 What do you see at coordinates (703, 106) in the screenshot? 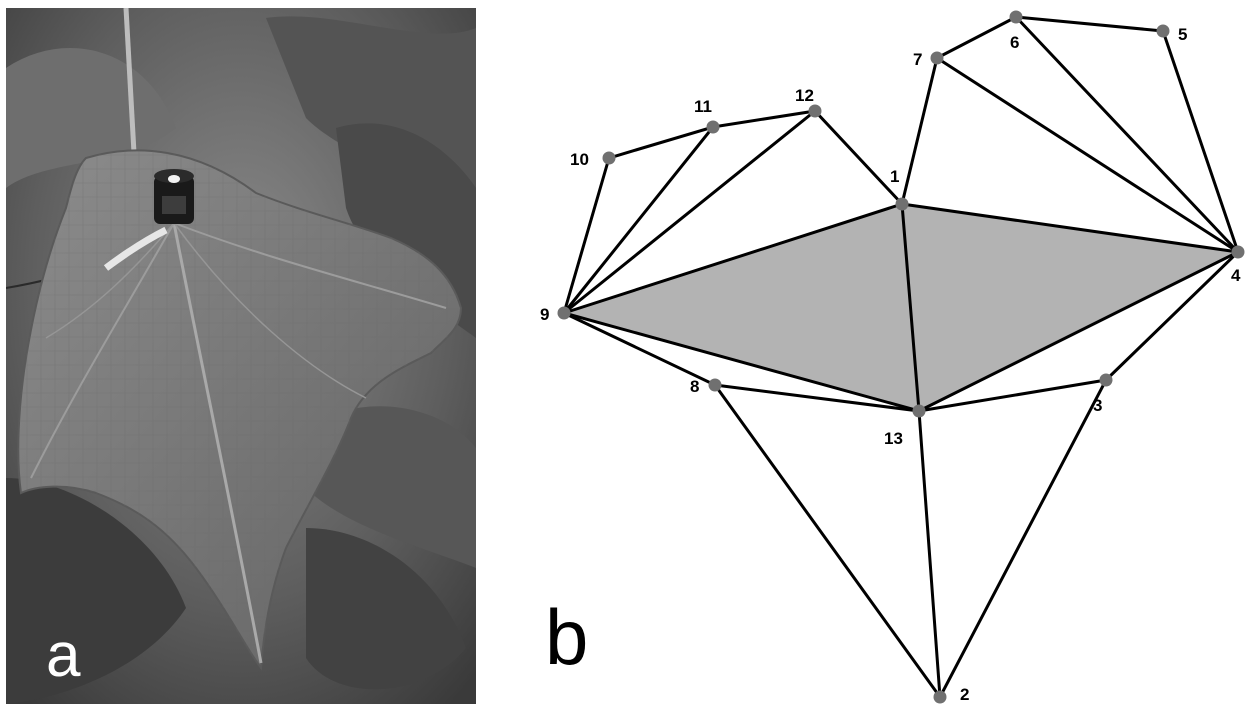
I see `node-label-11: 11` at bounding box center [703, 106].